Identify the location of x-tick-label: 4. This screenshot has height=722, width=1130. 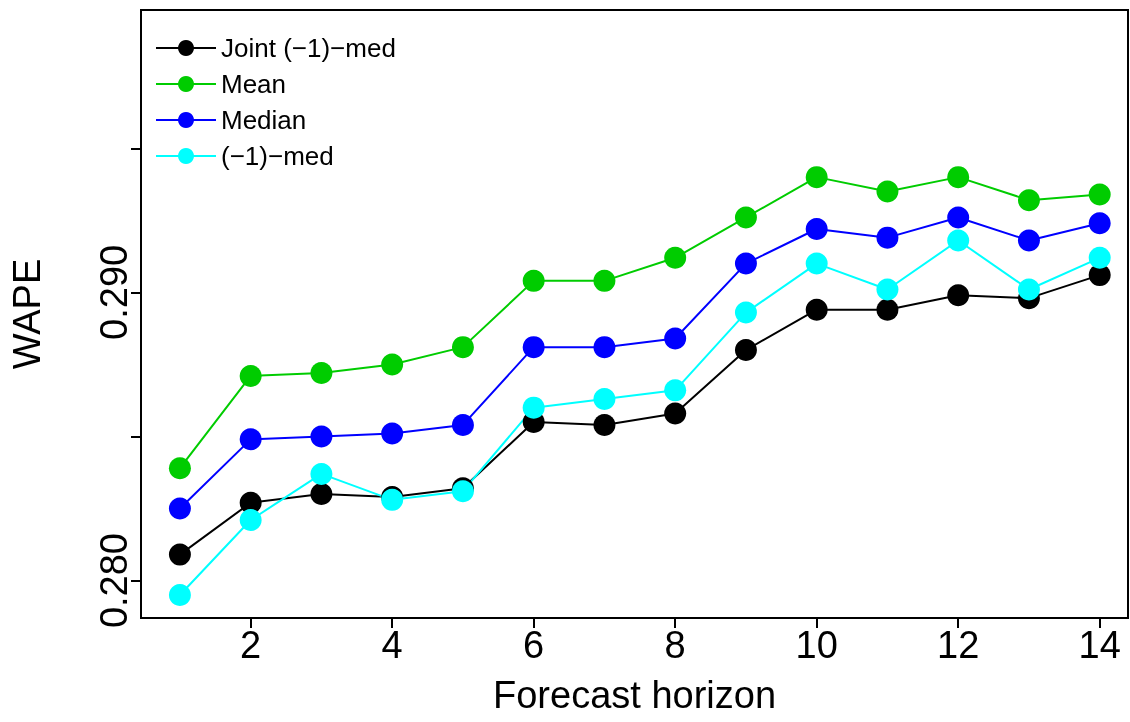
(392, 645).